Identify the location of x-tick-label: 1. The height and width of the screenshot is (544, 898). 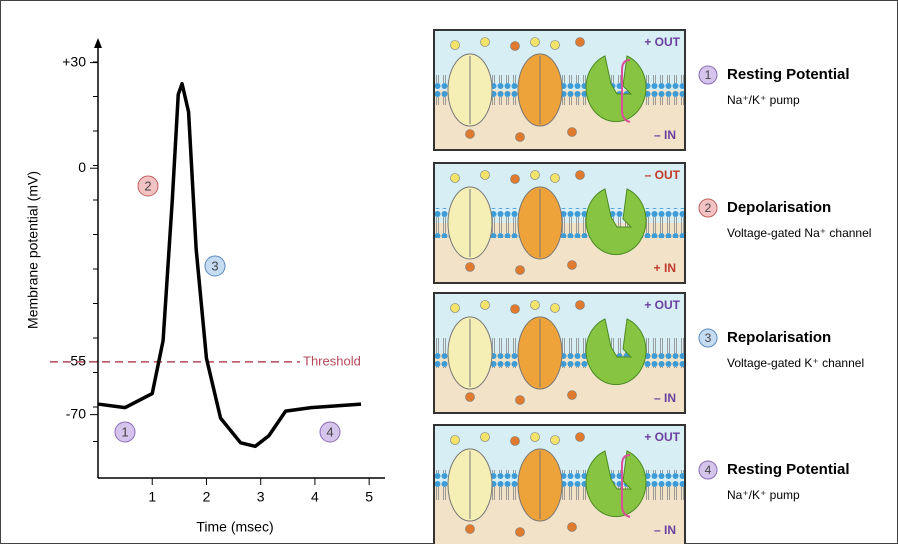
(152, 497).